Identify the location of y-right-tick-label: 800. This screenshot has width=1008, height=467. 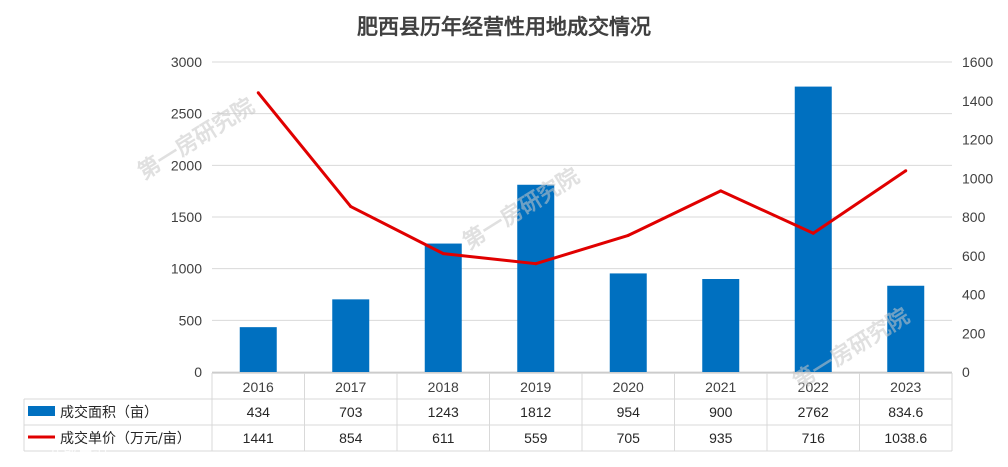
(974, 217).